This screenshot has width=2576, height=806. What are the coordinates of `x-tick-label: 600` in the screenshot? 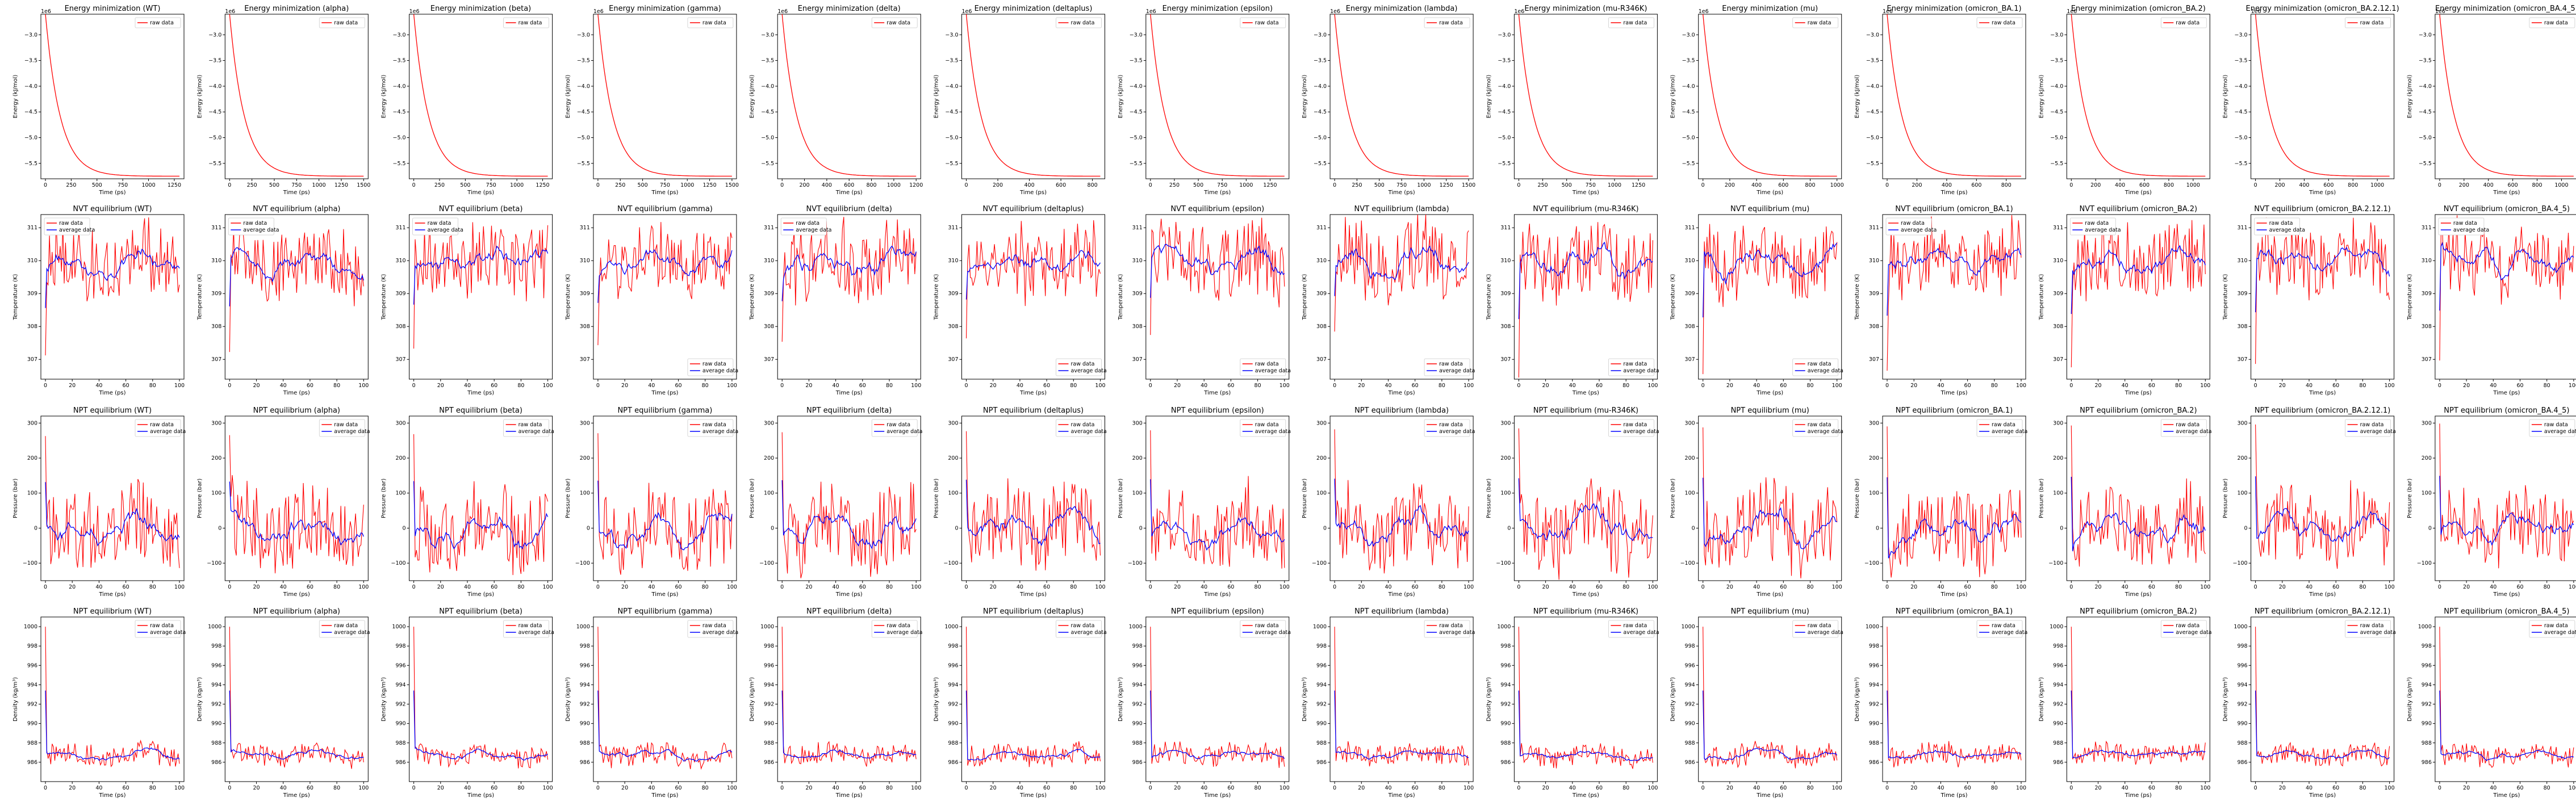 It's located at (2144, 185).